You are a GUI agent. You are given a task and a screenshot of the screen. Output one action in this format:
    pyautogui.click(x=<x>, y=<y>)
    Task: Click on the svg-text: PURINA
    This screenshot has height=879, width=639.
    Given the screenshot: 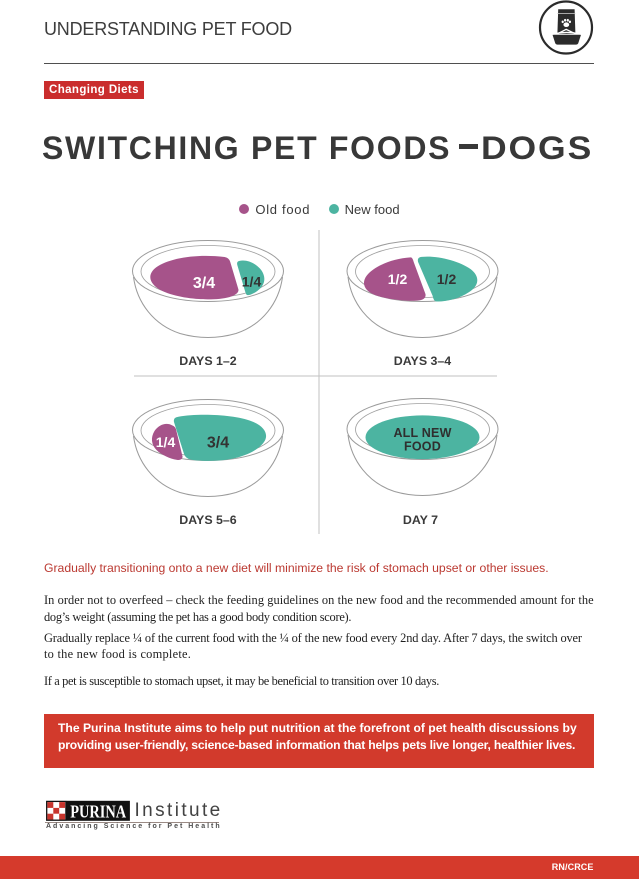 What is the action you would take?
    pyautogui.click(x=98, y=811)
    